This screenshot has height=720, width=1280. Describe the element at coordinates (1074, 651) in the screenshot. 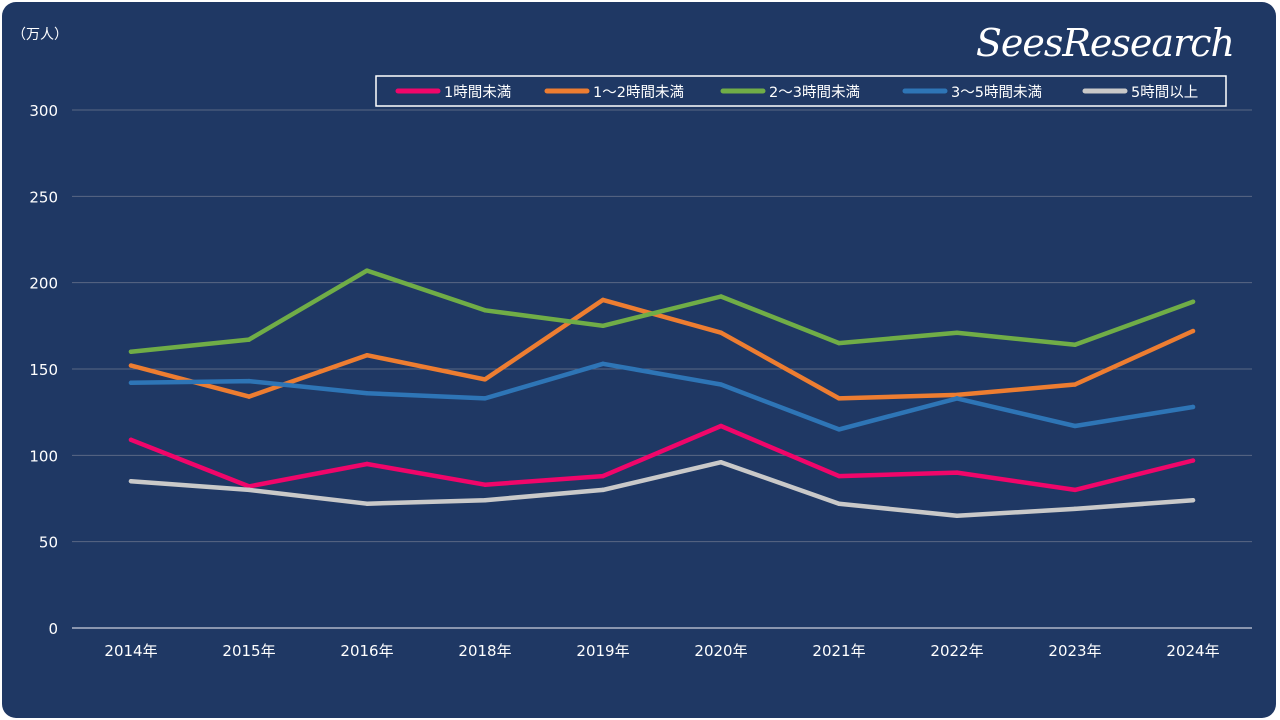

I see `x-tick-label: 2023年` at that location.